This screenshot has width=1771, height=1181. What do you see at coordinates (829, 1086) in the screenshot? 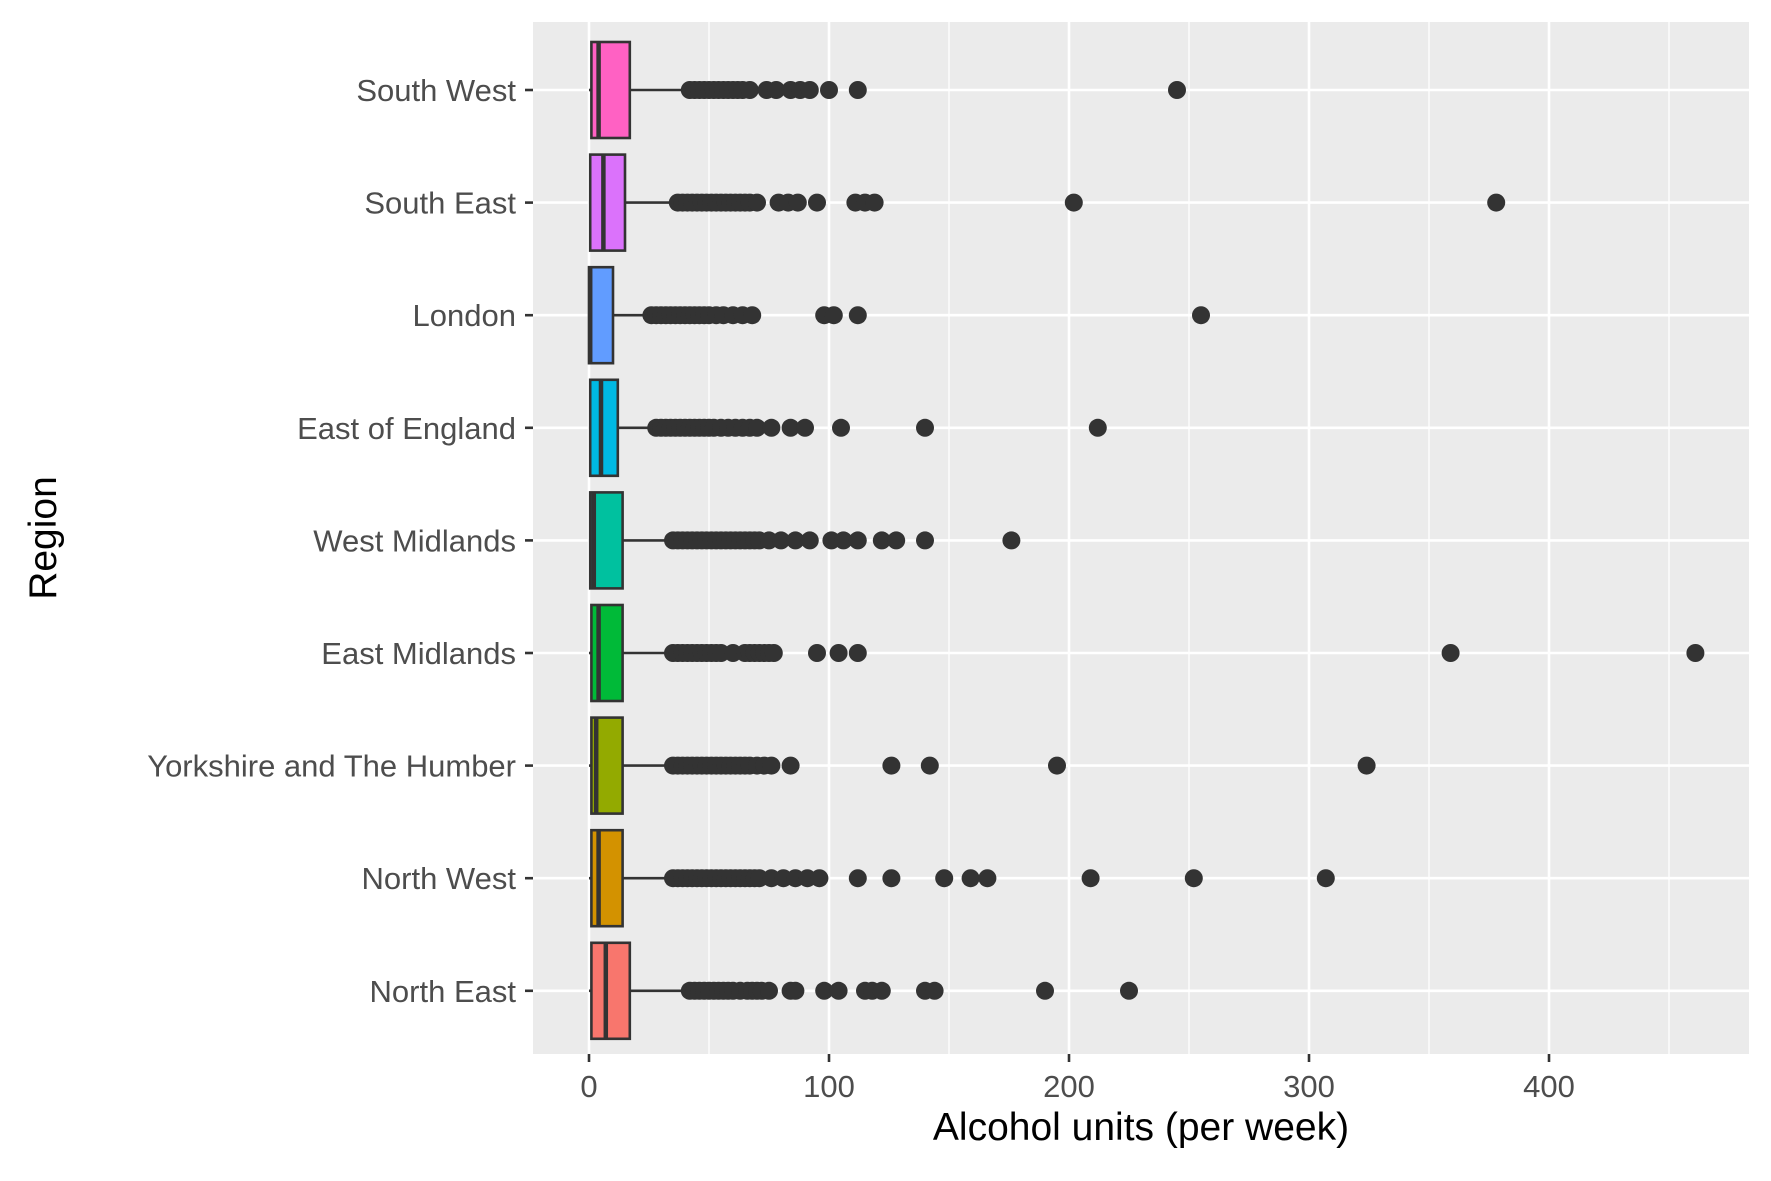
I see `x-tick-label: 100` at bounding box center [829, 1086].